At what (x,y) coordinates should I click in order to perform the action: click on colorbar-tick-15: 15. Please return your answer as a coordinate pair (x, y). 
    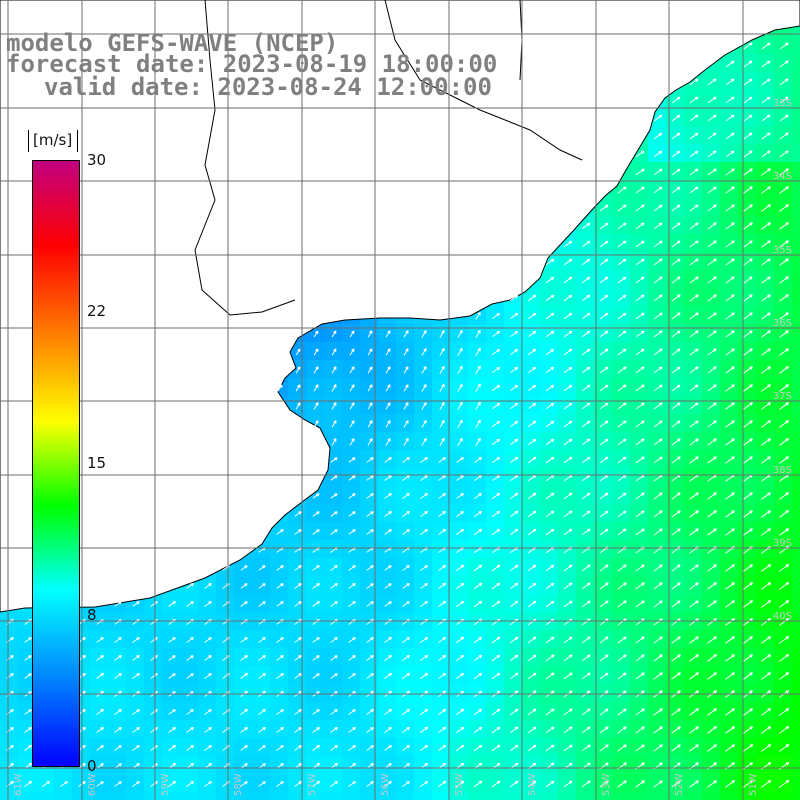
    Looking at the image, I should click on (97, 463).